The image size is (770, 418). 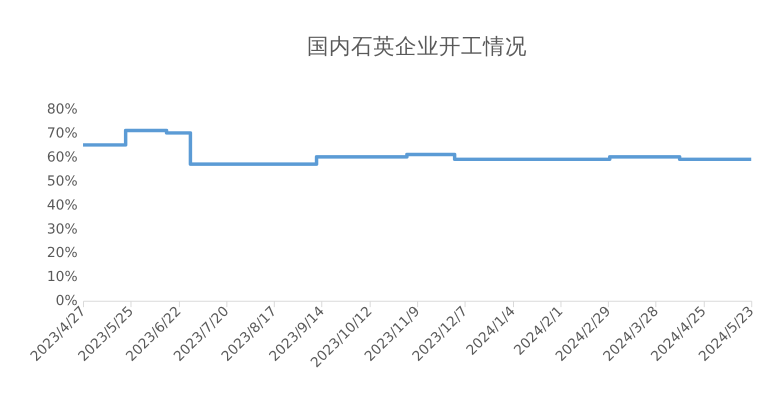 I want to click on y-tick-label: 50%, so click(x=62, y=181).